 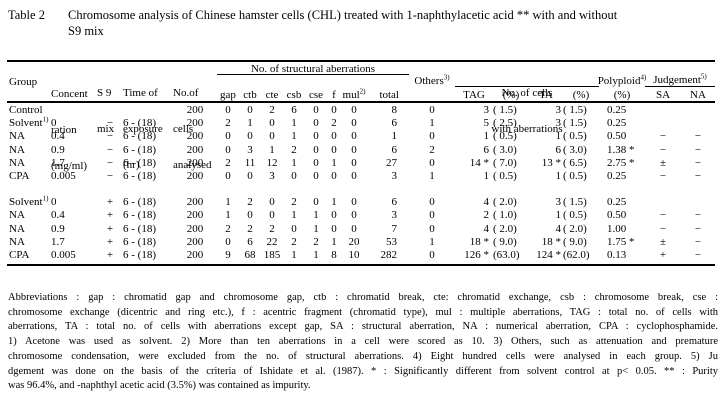 I want to click on header-ta: TA, so click(x=546, y=95).